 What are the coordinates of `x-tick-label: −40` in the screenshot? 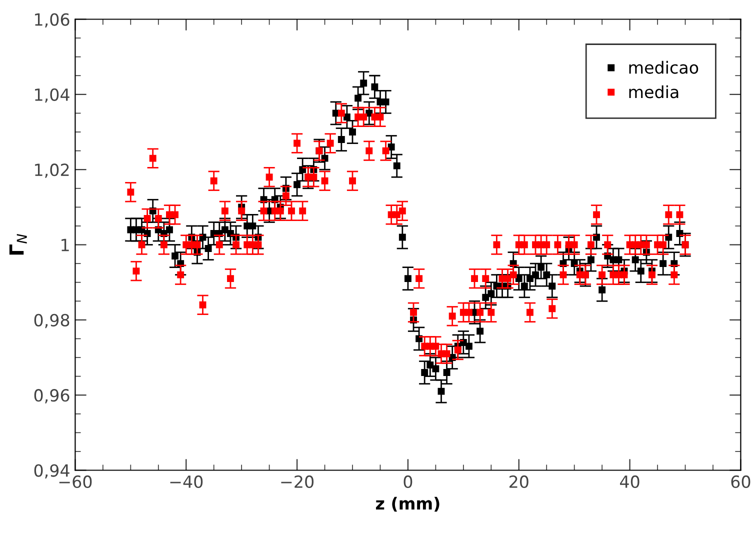 It's located at (186, 481).